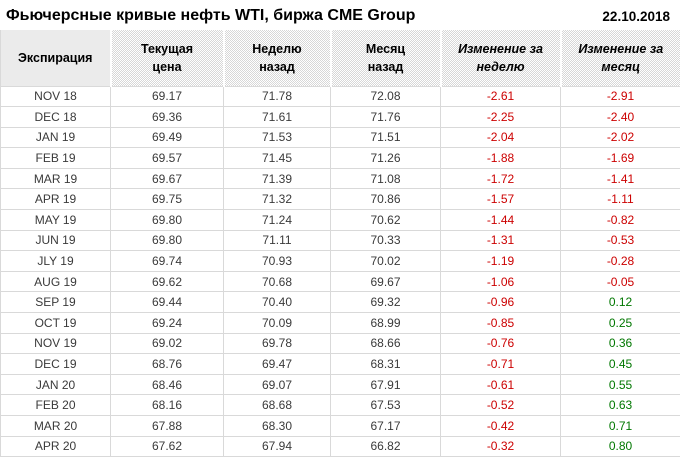 Image resolution: width=680 pixels, height=476 pixels. What do you see at coordinates (385, 281) in the screenshot?
I see `month_ago-cell: 69.67` at bounding box center [385, 281].